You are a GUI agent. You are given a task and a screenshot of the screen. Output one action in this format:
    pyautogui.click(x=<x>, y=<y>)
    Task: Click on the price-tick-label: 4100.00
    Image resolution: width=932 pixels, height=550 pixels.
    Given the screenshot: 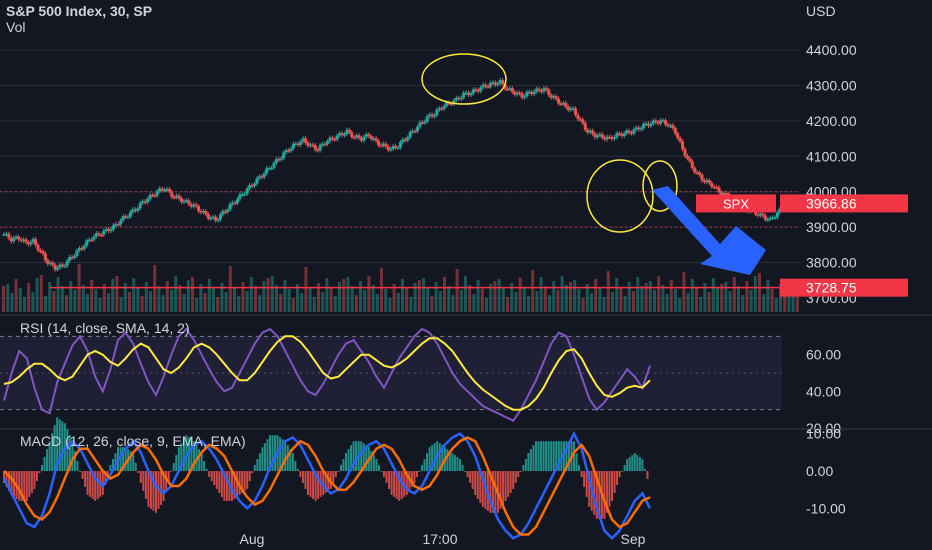 What is the action you would take?
    pyautogui.click(x=831, y=156)
    